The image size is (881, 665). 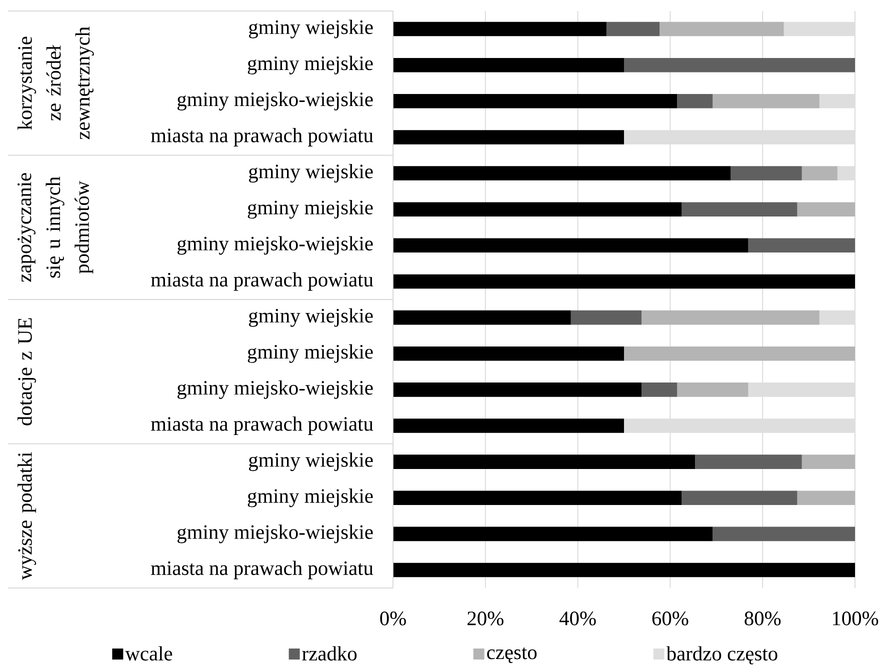 I want to click on legend-label: bardzo często, so click(x=722, y=655).